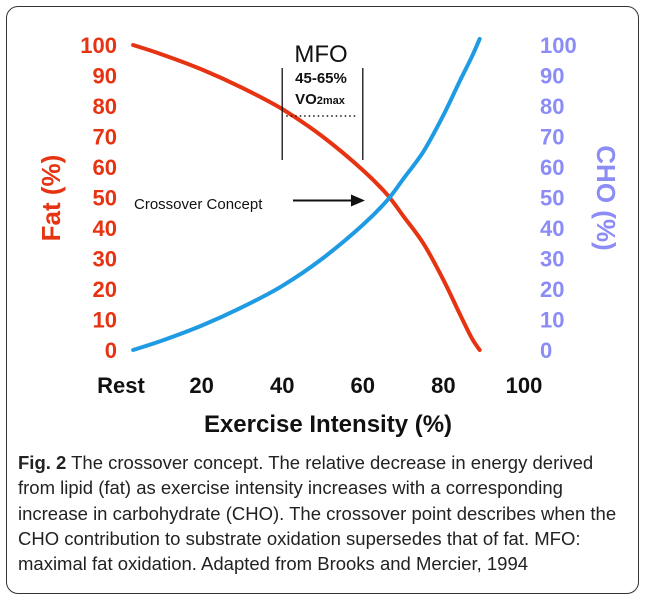 The width and height of the screenshot is (647, 604). What do you see at coordinates (363, 385) in the screenshot?
I see `x-tick-label: 60` at bounding box center [363, 385].